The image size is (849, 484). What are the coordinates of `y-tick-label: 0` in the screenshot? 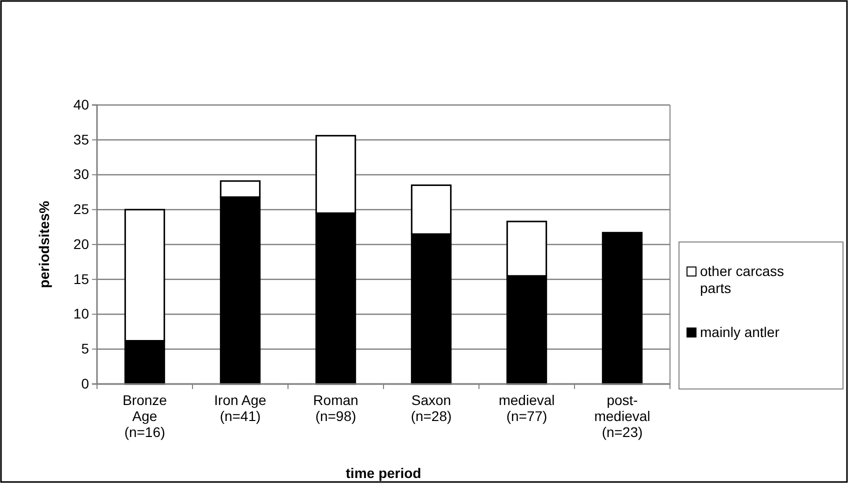 It's located at (85, 383).